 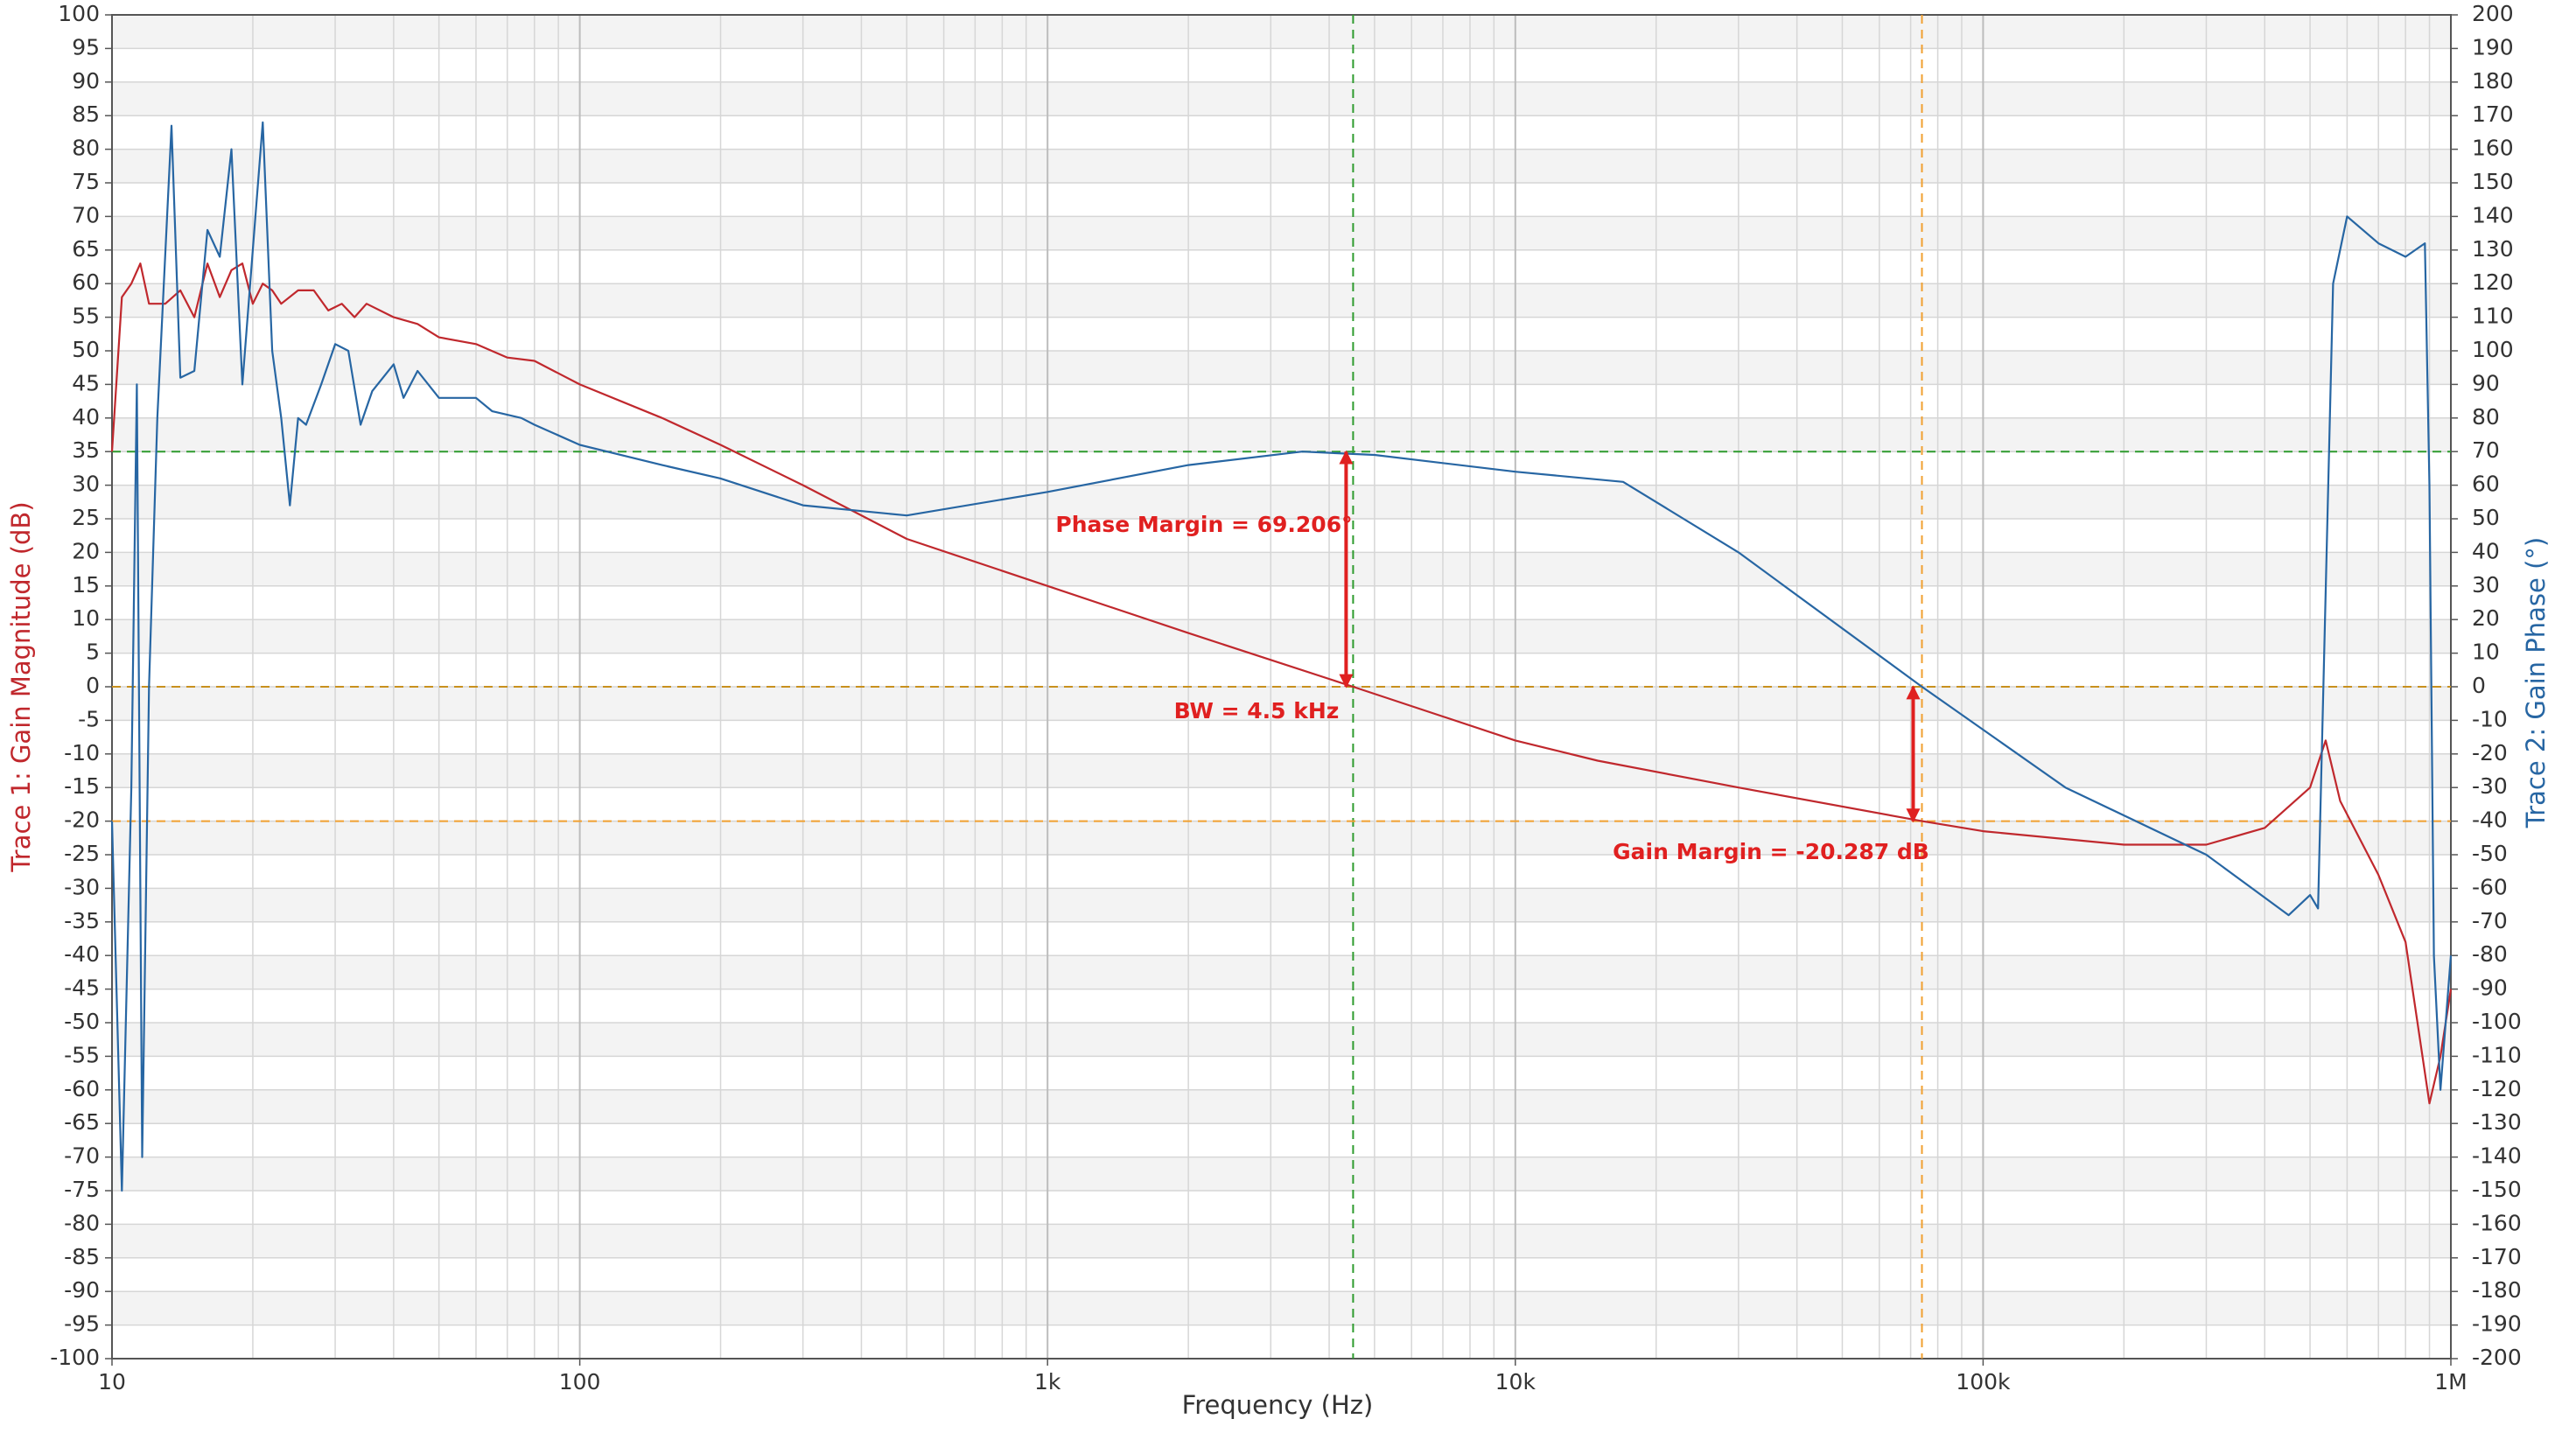 I want to click on y2-tick-label: -170, so click(x=2497, y=1256).